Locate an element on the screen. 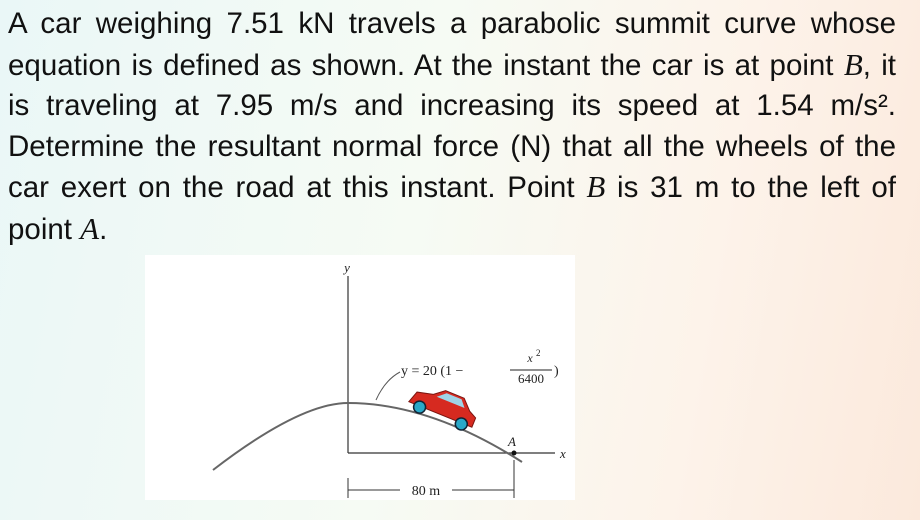 This screenshot has height=520, width=920. problem-text: . is located at coordinates (103, 229).